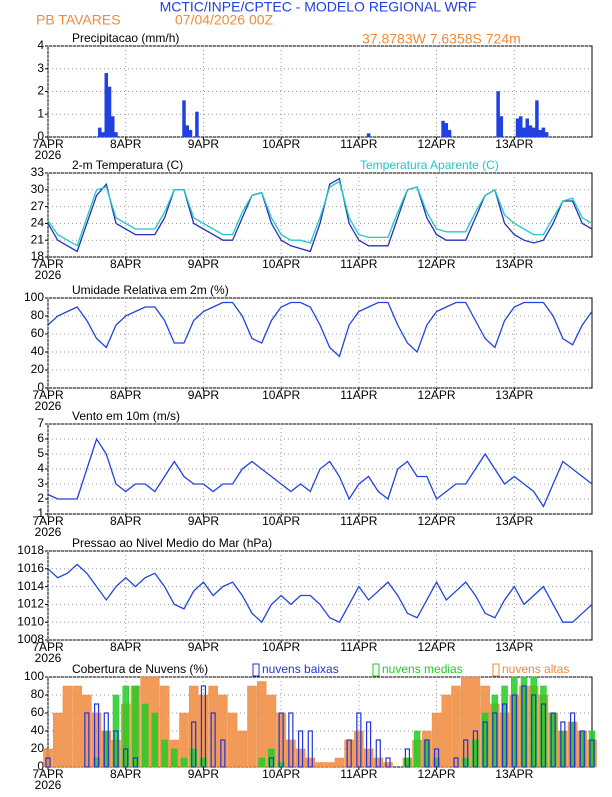 The image size is (612, 797). Describe the element at coordinates (422, 669) in the screenshot. I see `legend-label: nuvens medias` at that location.